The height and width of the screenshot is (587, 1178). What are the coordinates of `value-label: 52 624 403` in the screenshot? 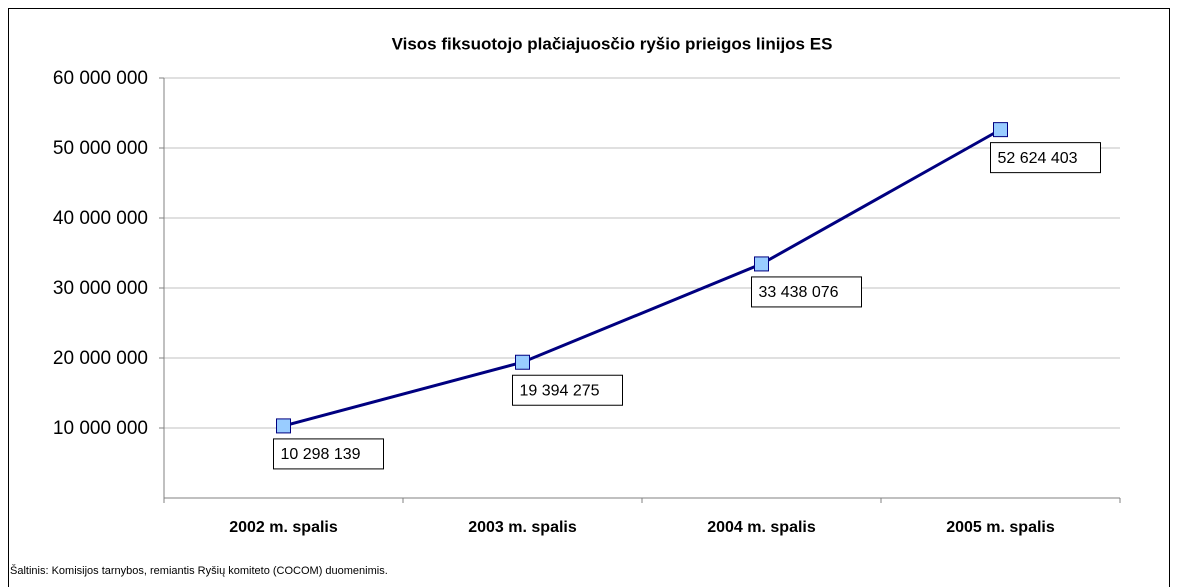 It's located at (1038, 158).